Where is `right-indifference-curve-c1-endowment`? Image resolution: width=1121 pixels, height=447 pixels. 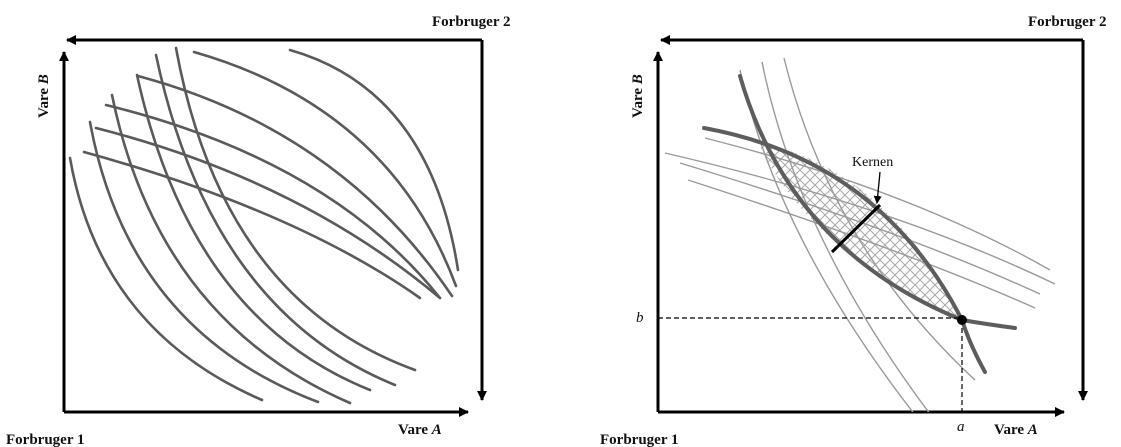 right-indifference-curve-c1-endowment is located at coordinates (862, 224).